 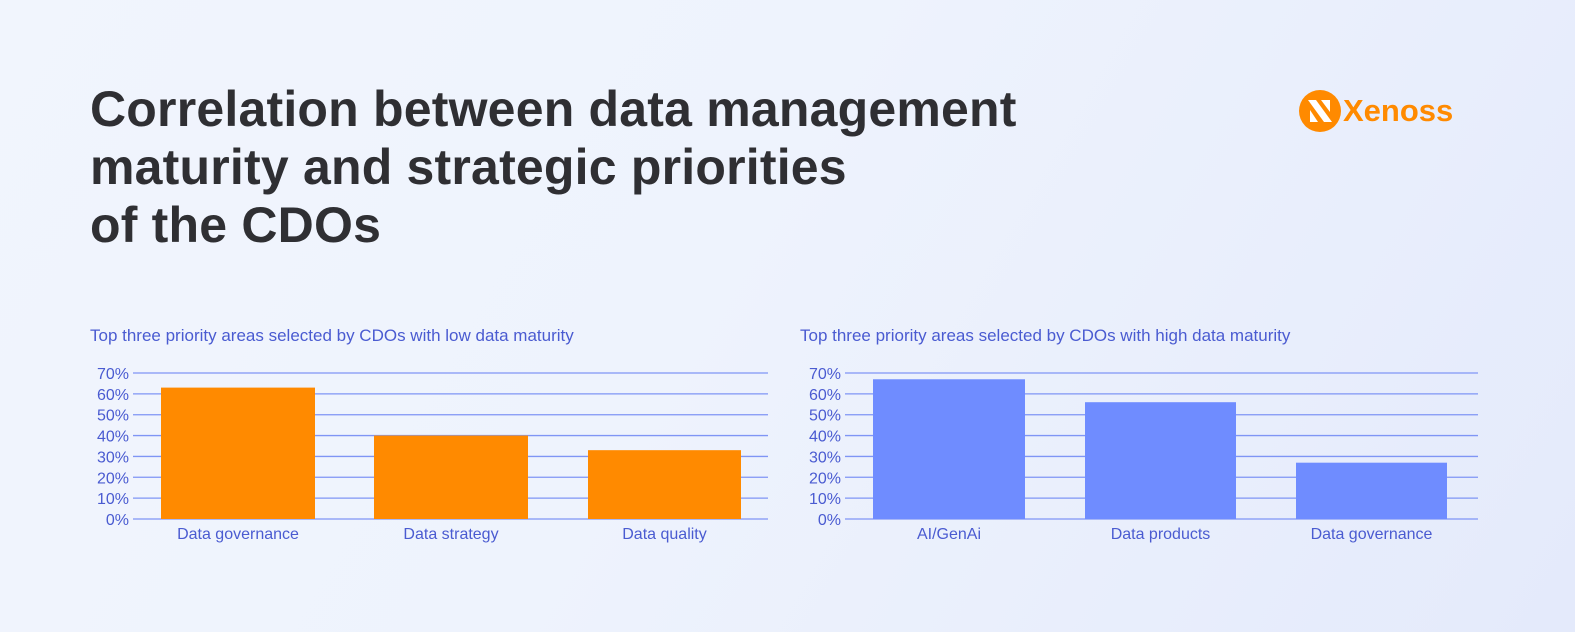 What do you see at coordinates (664, 534) in the screenshot?
I see `x-tick-label: Data quality` at bounding box center [664, 534].